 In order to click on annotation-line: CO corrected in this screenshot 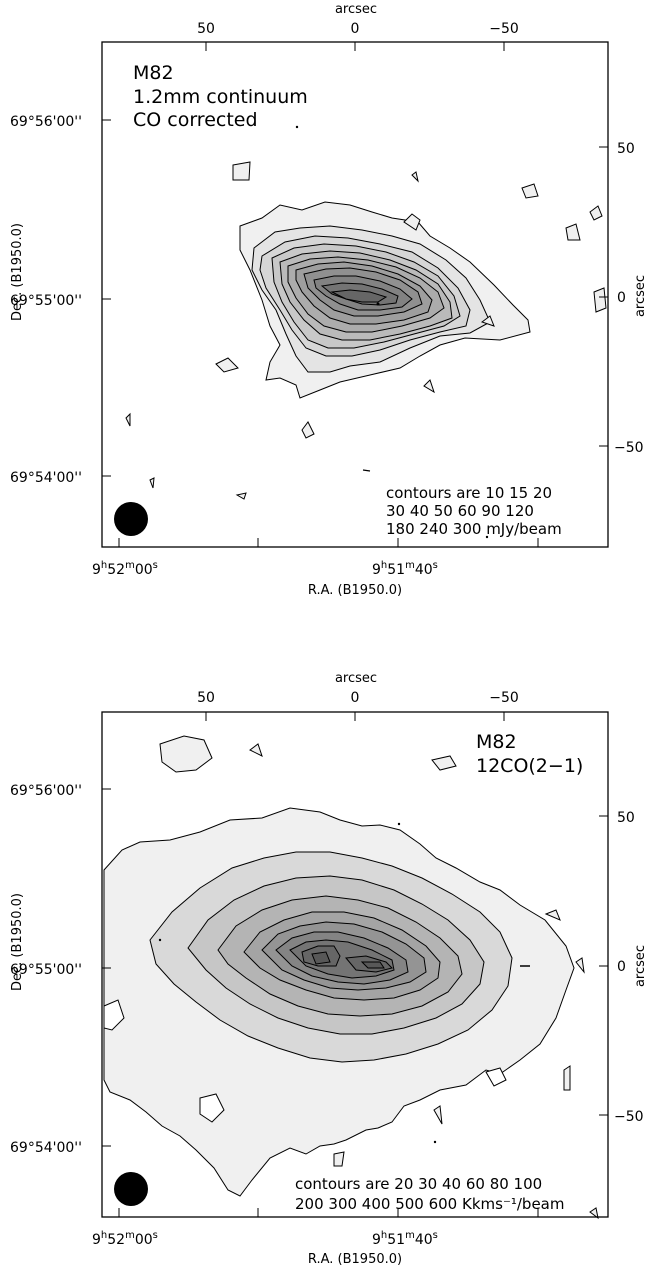, I will do `click(195, 120)`.